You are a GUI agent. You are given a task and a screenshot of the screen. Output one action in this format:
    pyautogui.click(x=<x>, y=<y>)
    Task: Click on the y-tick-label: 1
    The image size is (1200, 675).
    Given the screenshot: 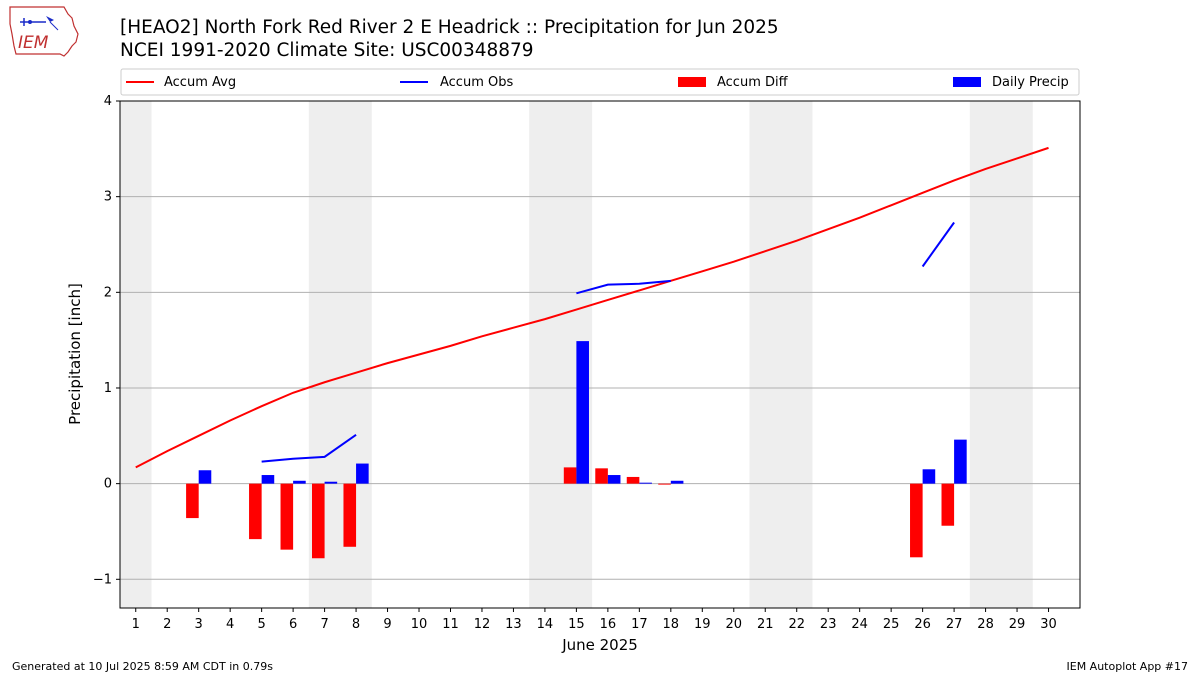 What is the action you would take?
    pyautogui.click(x=108, y=388)
    